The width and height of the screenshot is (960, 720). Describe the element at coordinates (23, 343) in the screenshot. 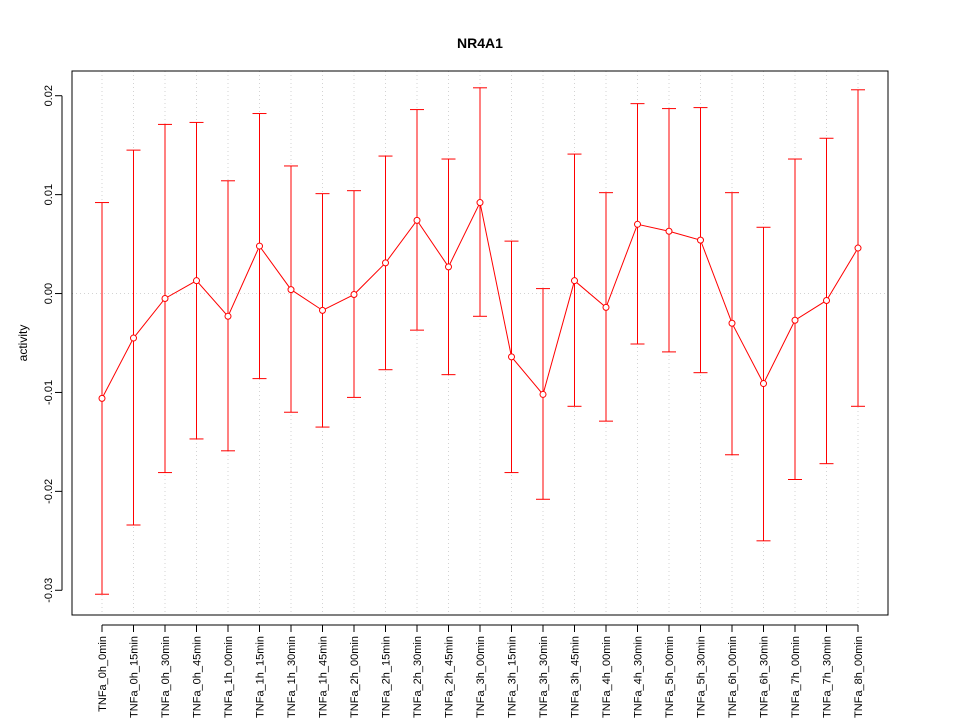

I see `y-axis-label: activity` at that location.